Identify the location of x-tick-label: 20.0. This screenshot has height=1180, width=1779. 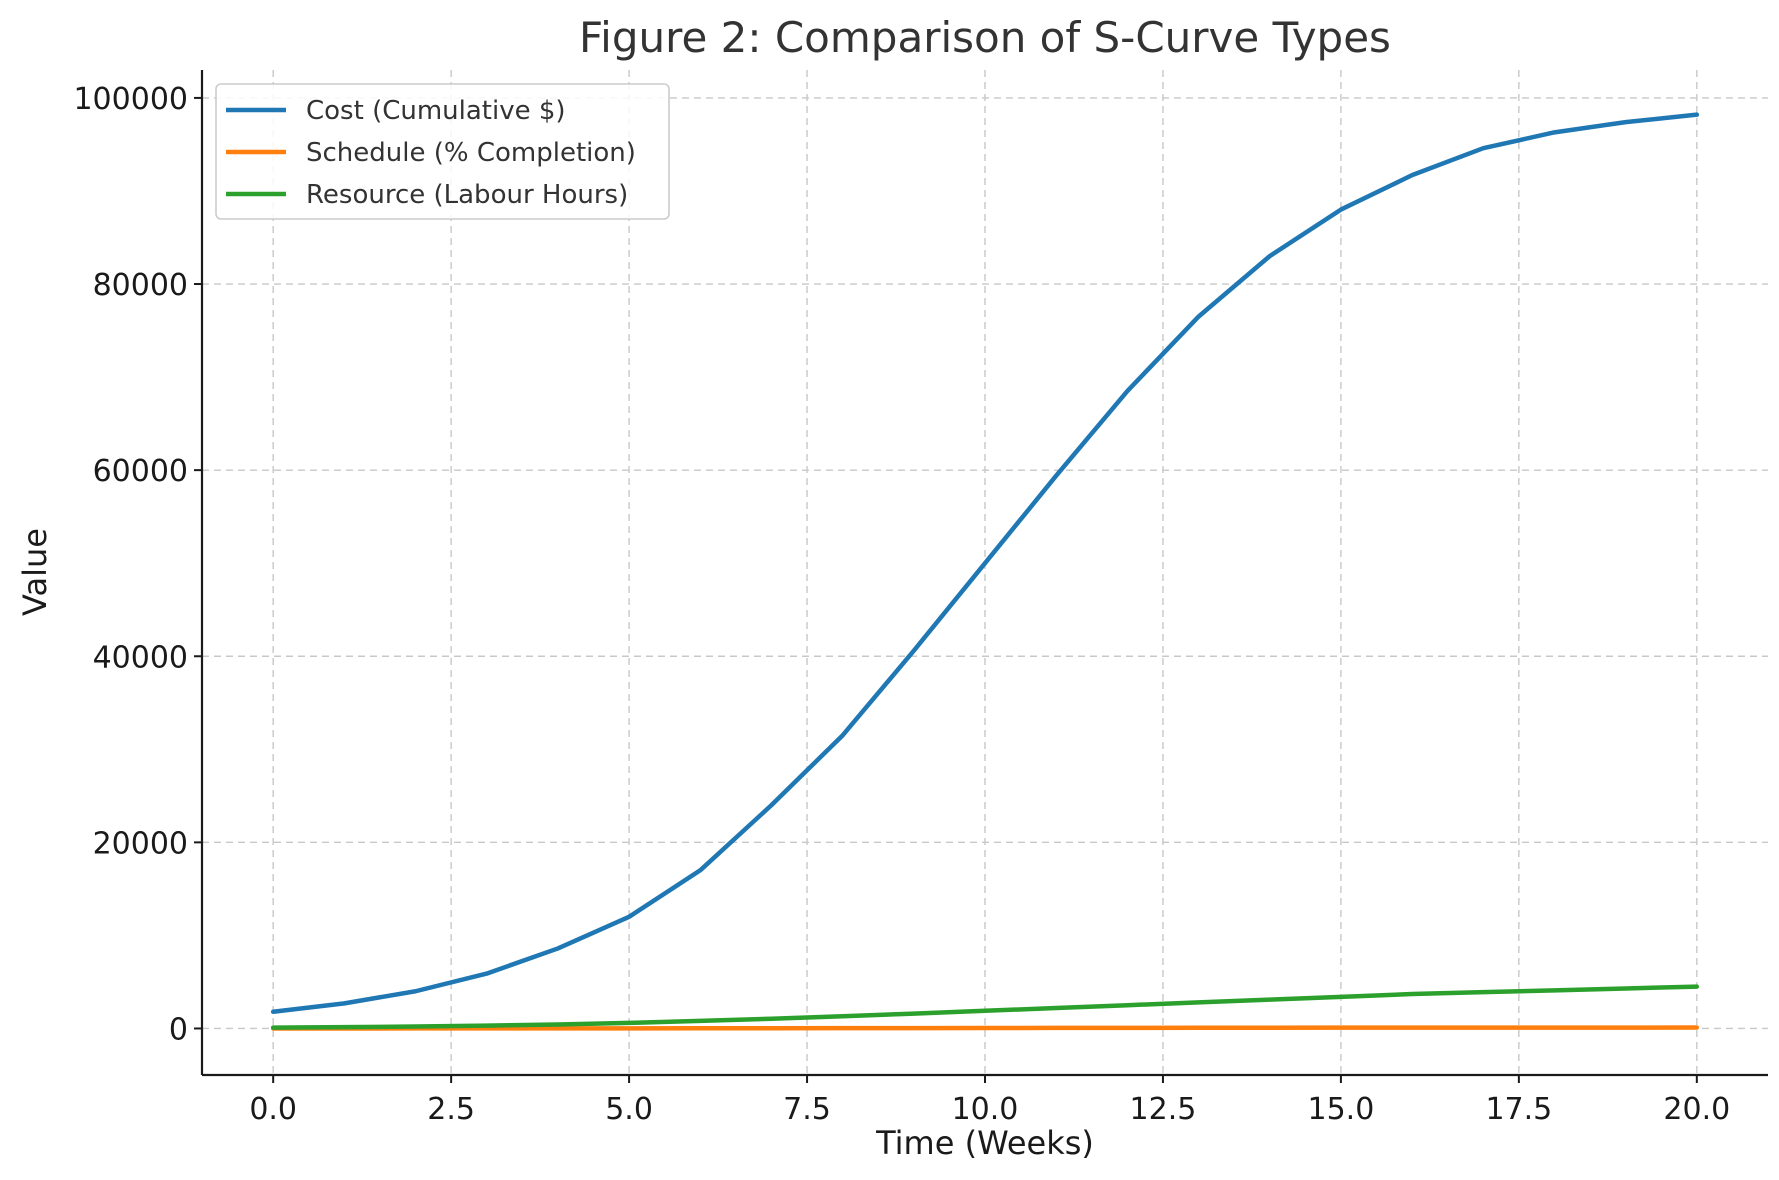
(1696, 1109).